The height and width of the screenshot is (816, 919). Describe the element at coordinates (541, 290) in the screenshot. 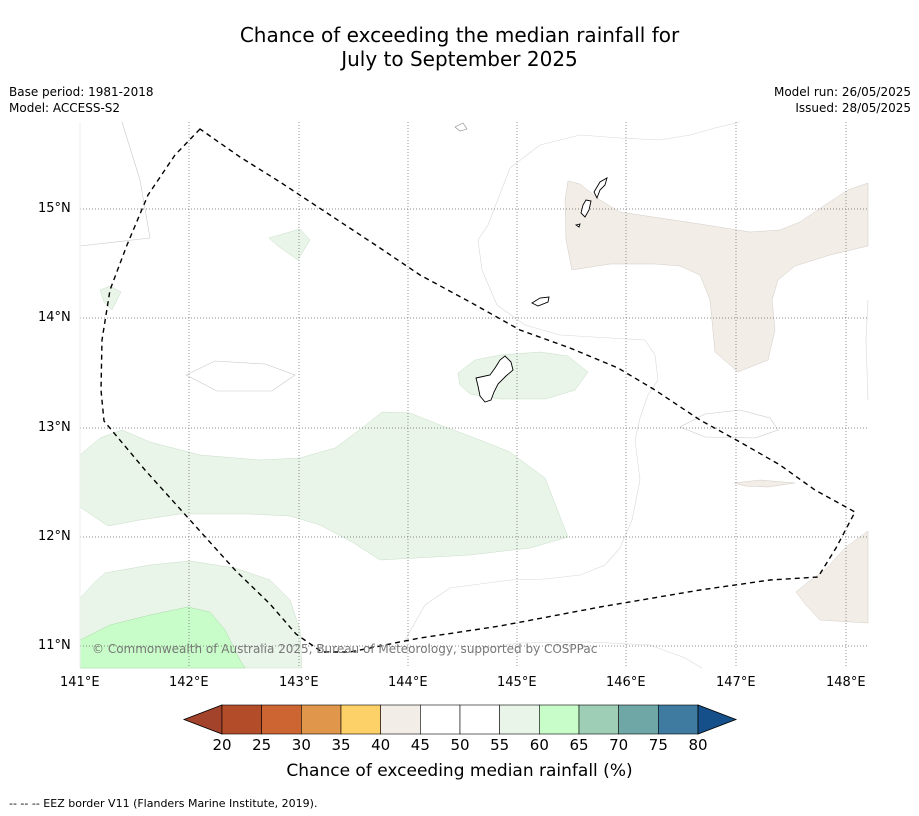

I see `islands` at that location.